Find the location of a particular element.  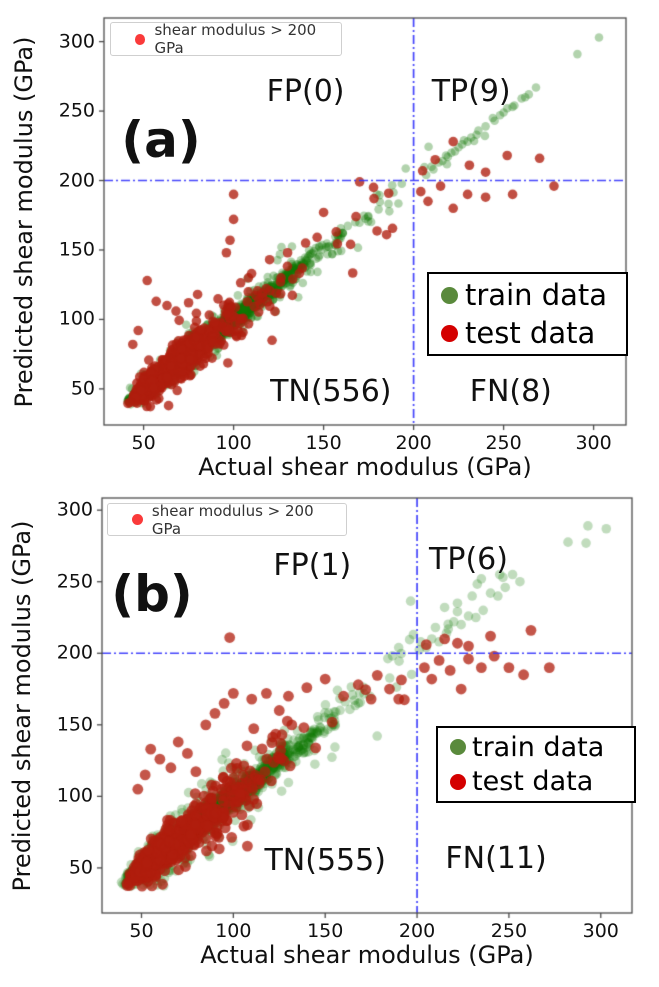

x-tick-label-a-3: 200 is located at coordinates (413, 443).